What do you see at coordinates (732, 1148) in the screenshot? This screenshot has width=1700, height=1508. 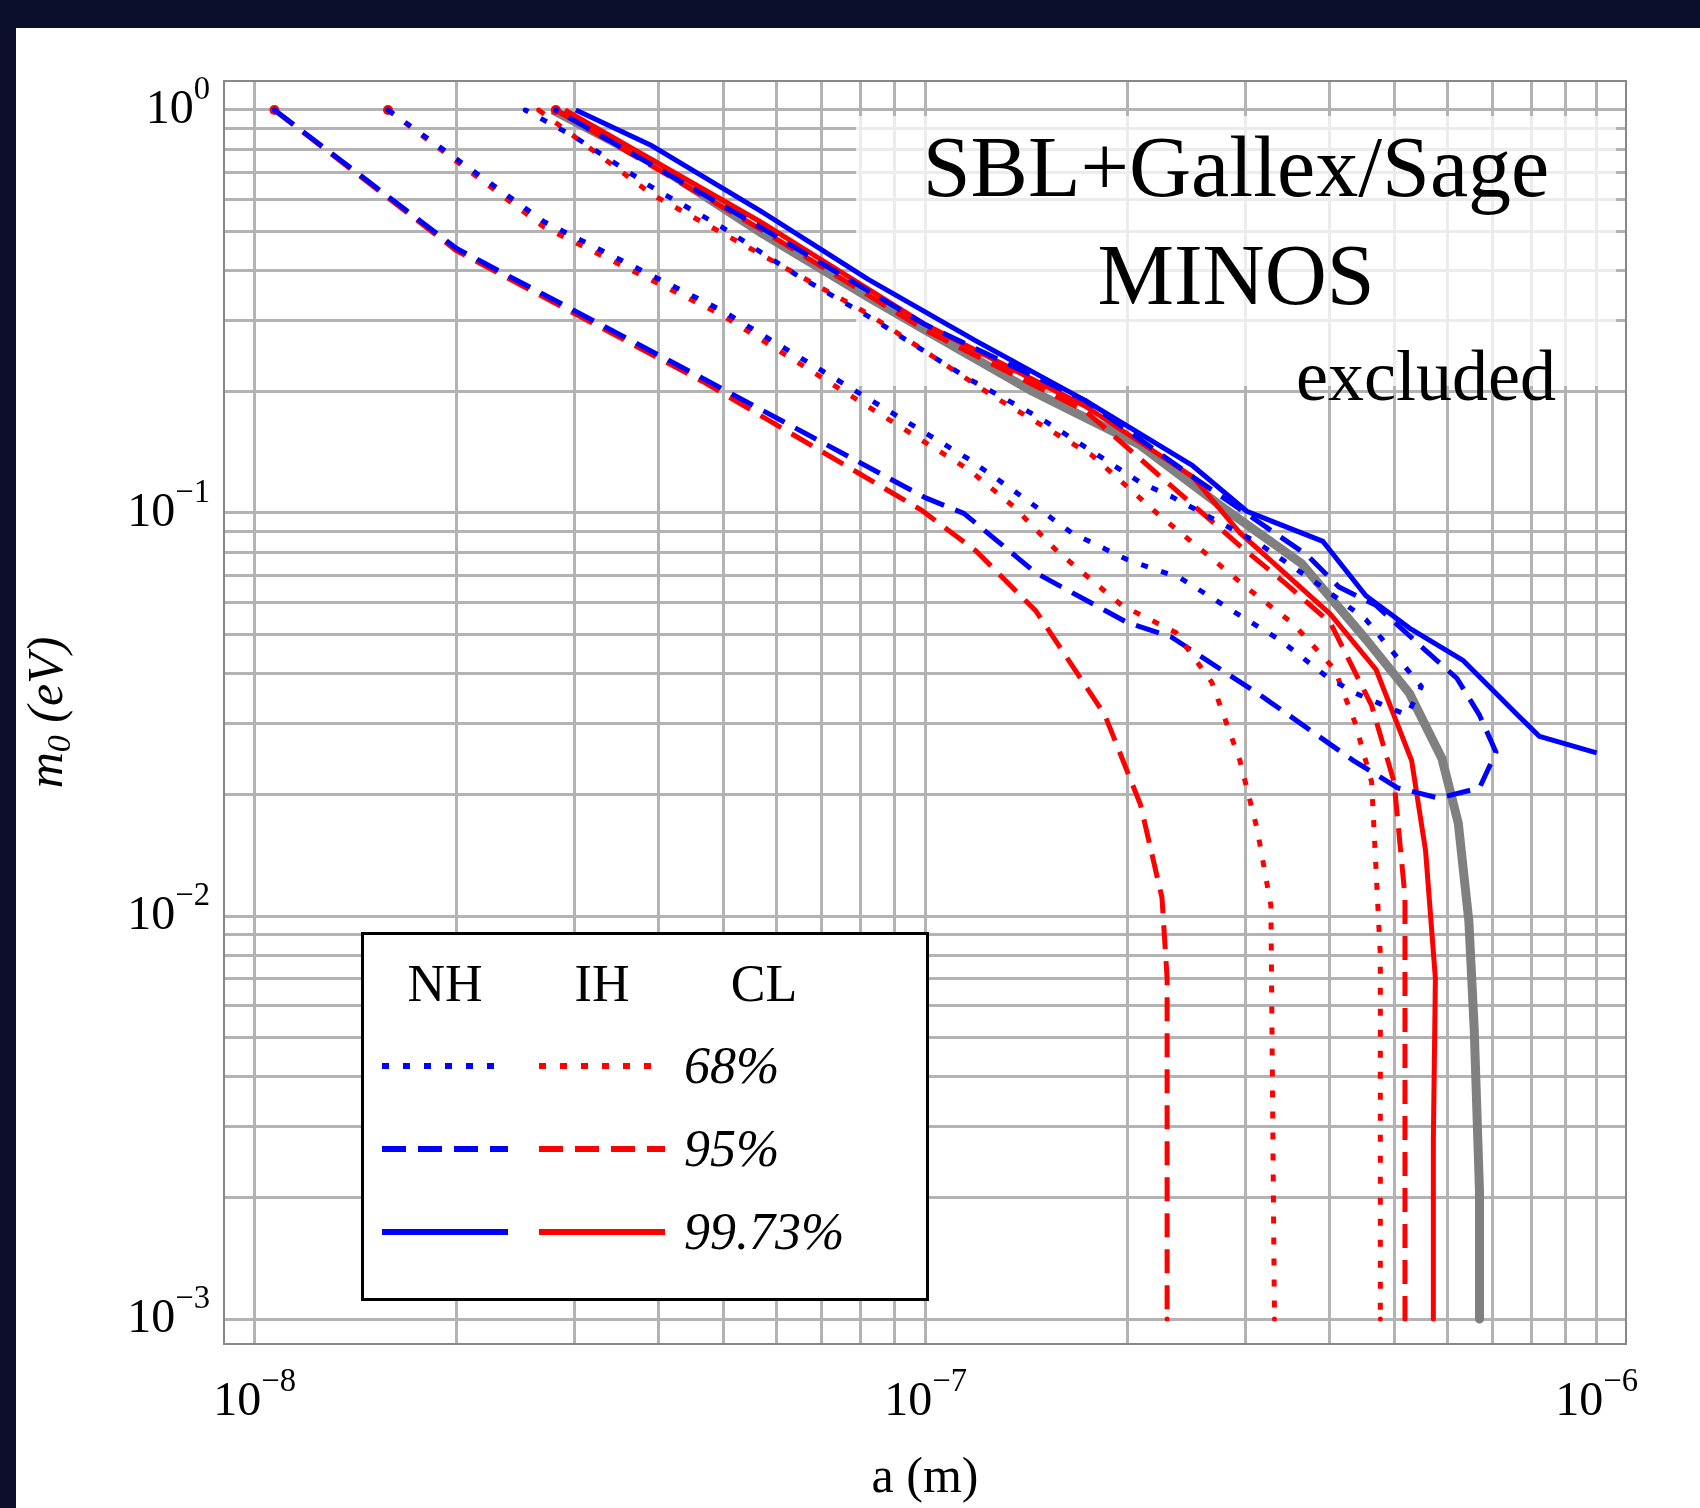 I see `annotation: 95%` at bounding box center [732, 1148].